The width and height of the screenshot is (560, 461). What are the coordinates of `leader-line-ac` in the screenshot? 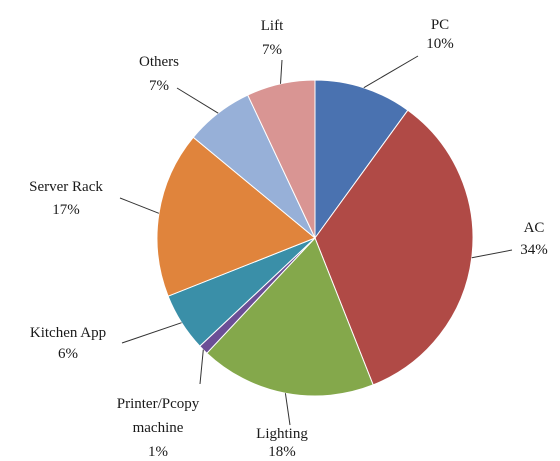 It's located at (492, 254).